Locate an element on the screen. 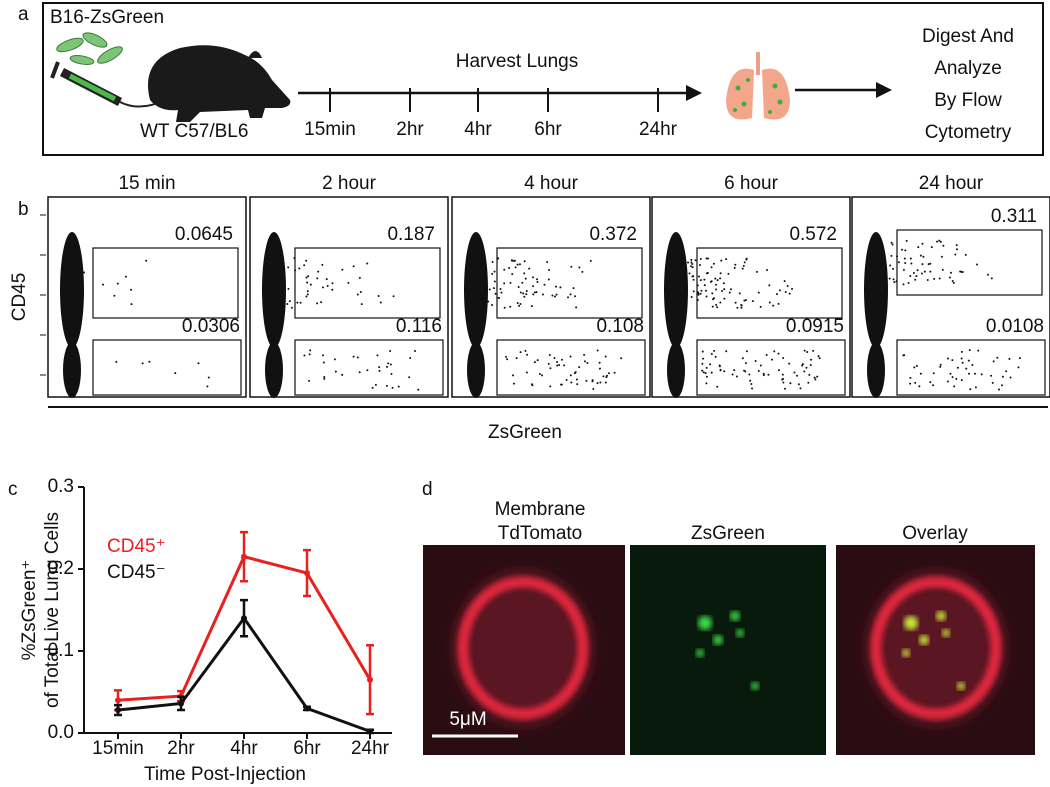  x-axis-label: Time Post-Injection is located at coordinates (225, 774).